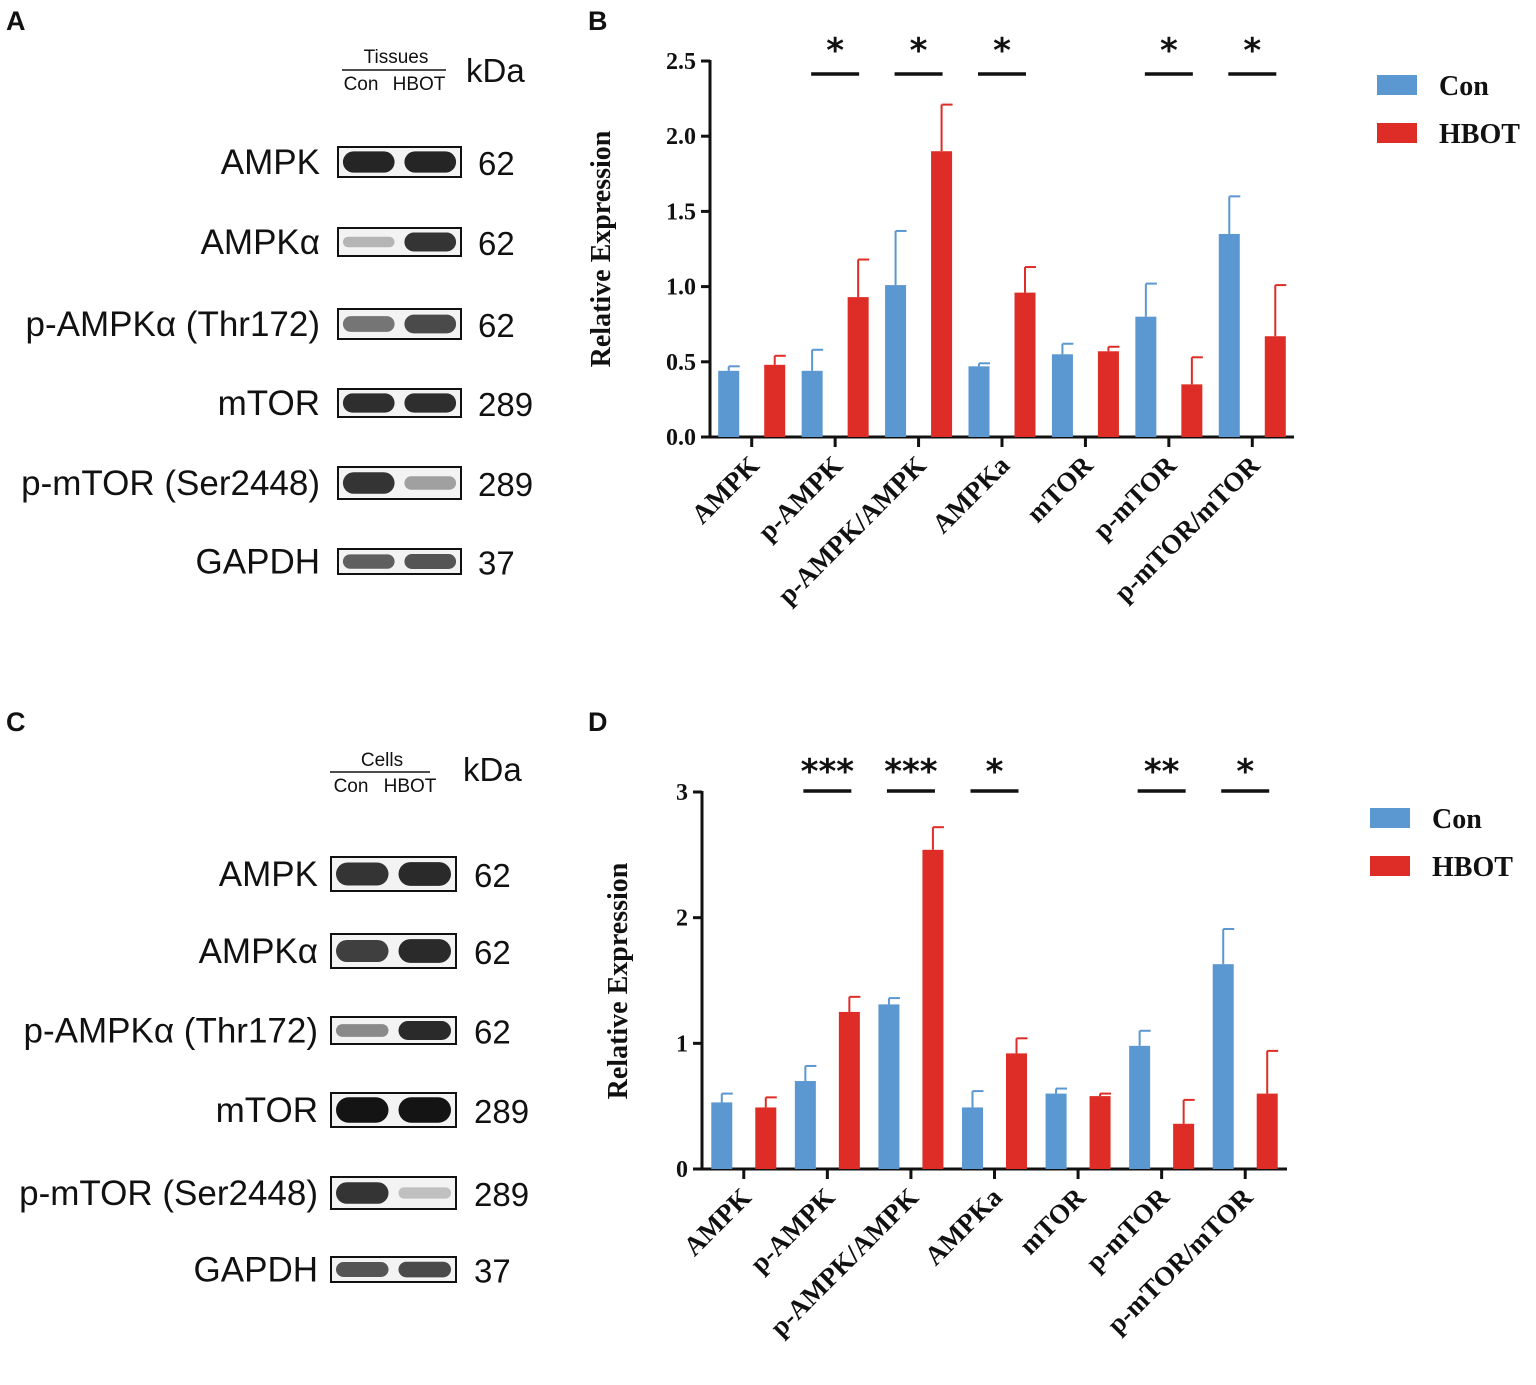 Image resolution: width=1536 pixels, height=1385 pixels. I want to click on category-p-ampk: p-AMPK***, so click(802, 1015).